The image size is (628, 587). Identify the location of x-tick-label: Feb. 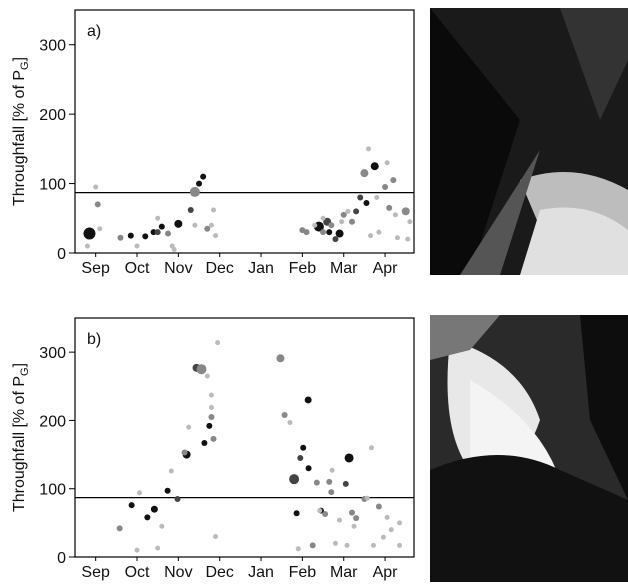
(303, 572).